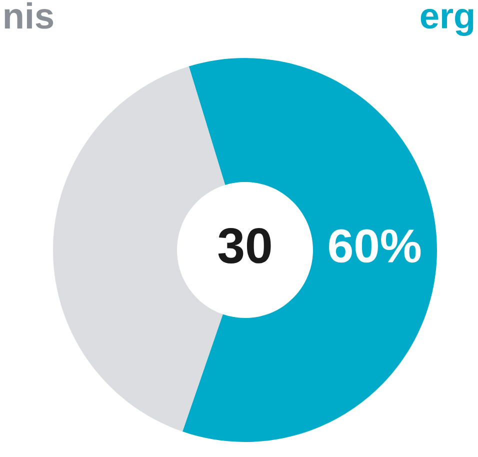  Describe the element at coordinates (447, 22) in the screenshot. I see `slice-label: erg` at that location.